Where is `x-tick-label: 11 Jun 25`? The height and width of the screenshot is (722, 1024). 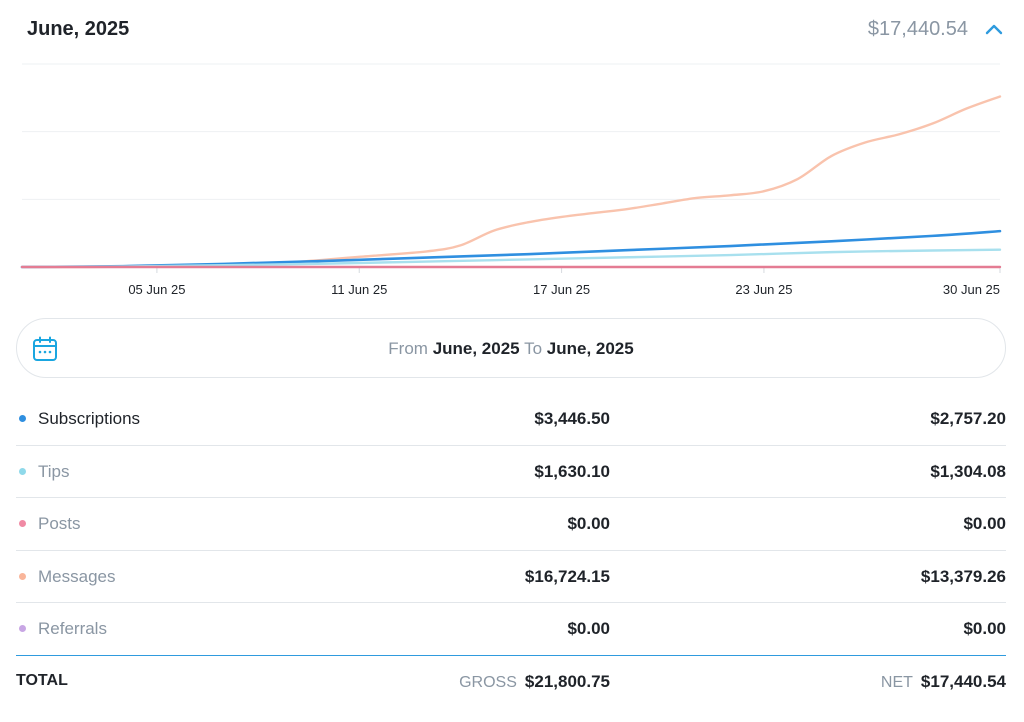
x-tick-label: 11 Jun 25 is located at coordinates (359, 289).